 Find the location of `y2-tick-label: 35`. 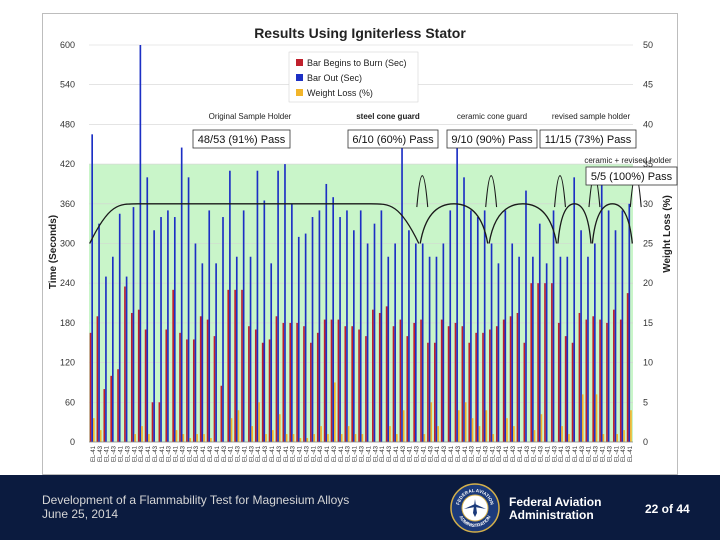

y2-tick-label: 35 is located at coordinates (648, 164).